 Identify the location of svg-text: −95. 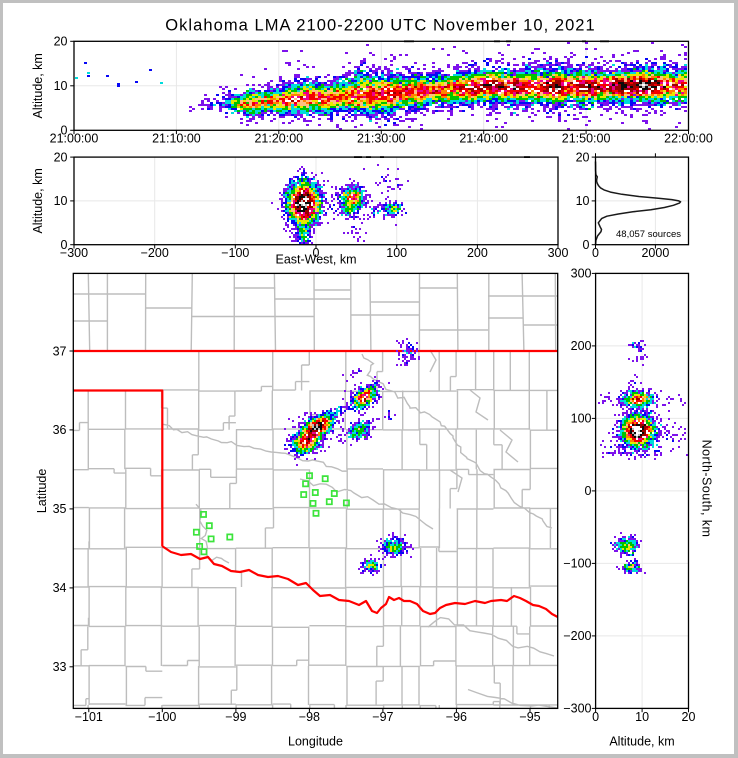
(529, 717).